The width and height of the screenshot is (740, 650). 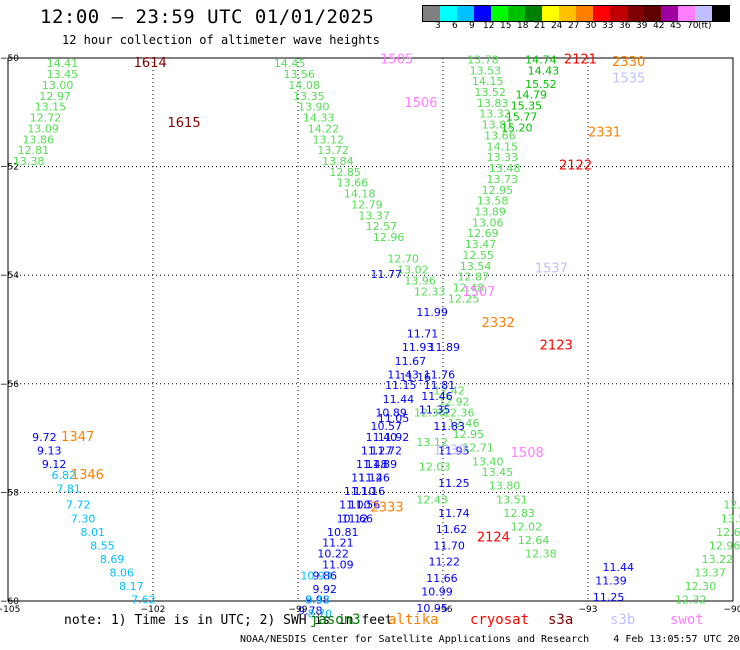 What do you see at coordinates (33, 150) in the screenshot?
I see `wave-height-value: 12.81` at bounding box center [33, 150].